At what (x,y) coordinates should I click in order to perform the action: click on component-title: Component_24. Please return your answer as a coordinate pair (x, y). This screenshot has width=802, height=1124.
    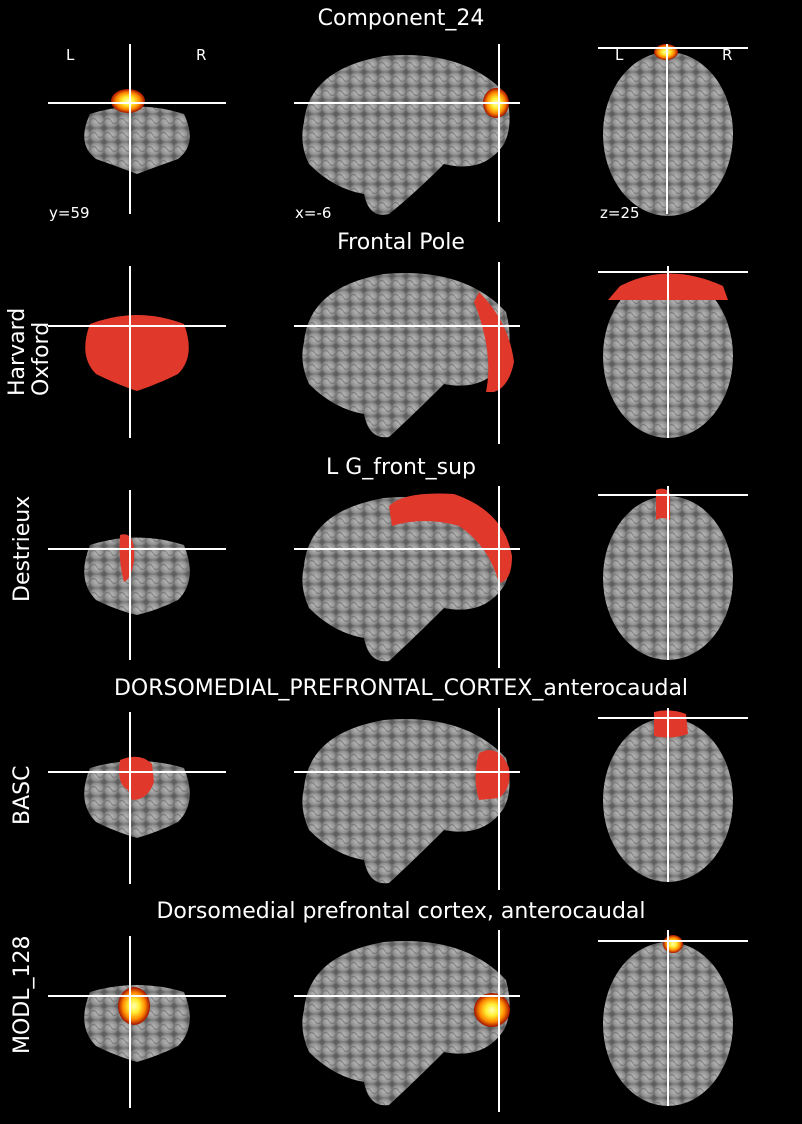
    Looking at the image, I should click on (401, 18).